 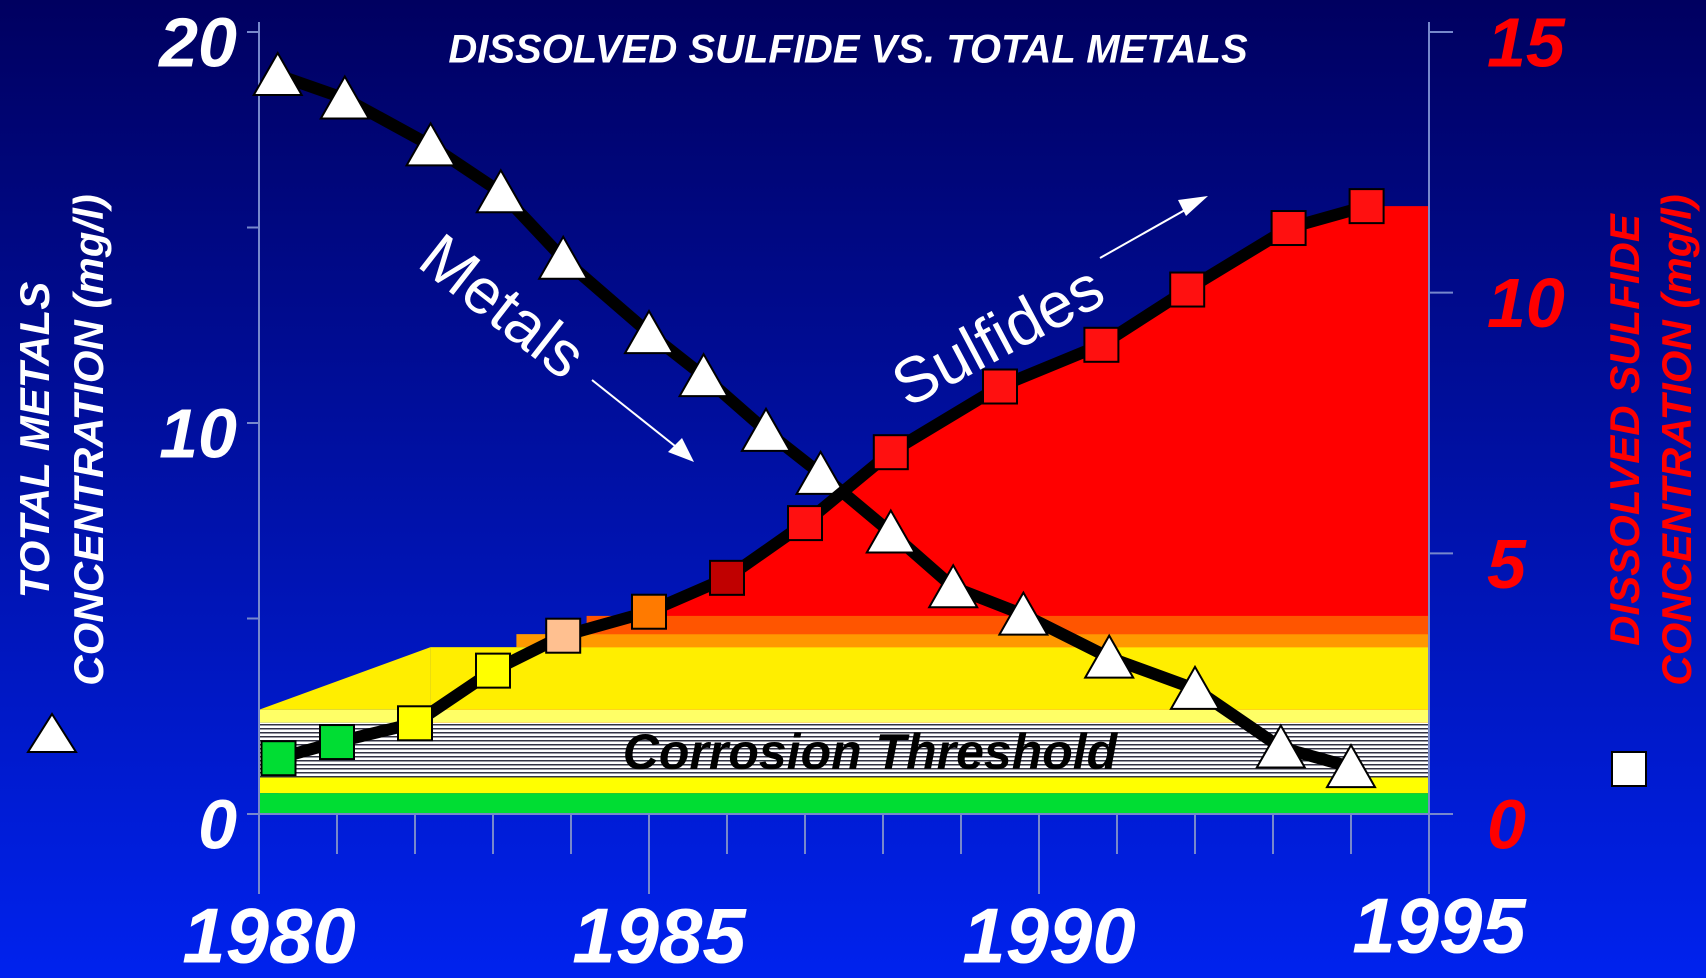 I want to click on y2-tick-label: 10, so click(x=1526, y=303).